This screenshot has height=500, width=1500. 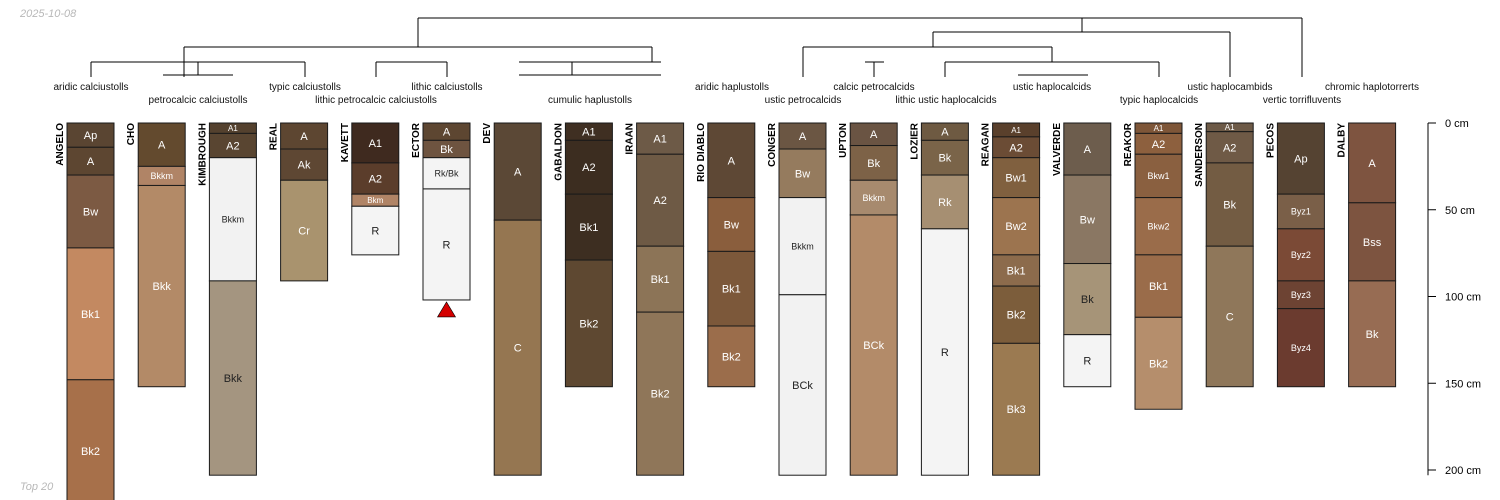 I want to click on profile-reagan: A1 A2 Bw1 Bw2 Bk1 Bk2 Bk3 REAGAN, so click(x=1011, y=299).